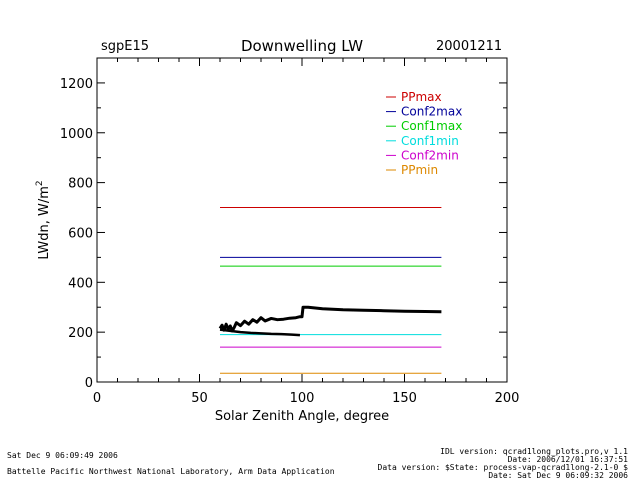  I want to click on y-tick-label: 200, so click(80, 333).